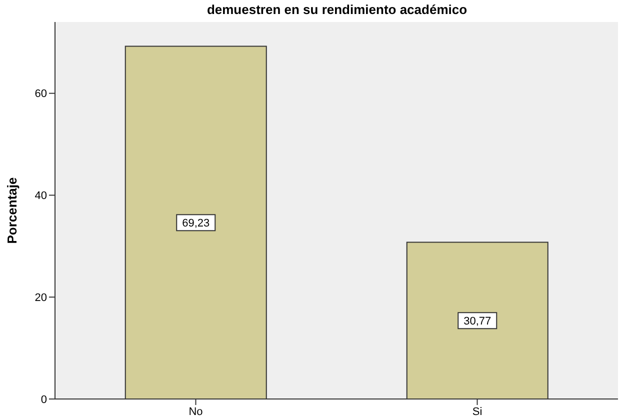  What do you see at coordinates (40, 94) in the screenshot?
I see `y-tick-label: 60` at bounding box center [40, 94].